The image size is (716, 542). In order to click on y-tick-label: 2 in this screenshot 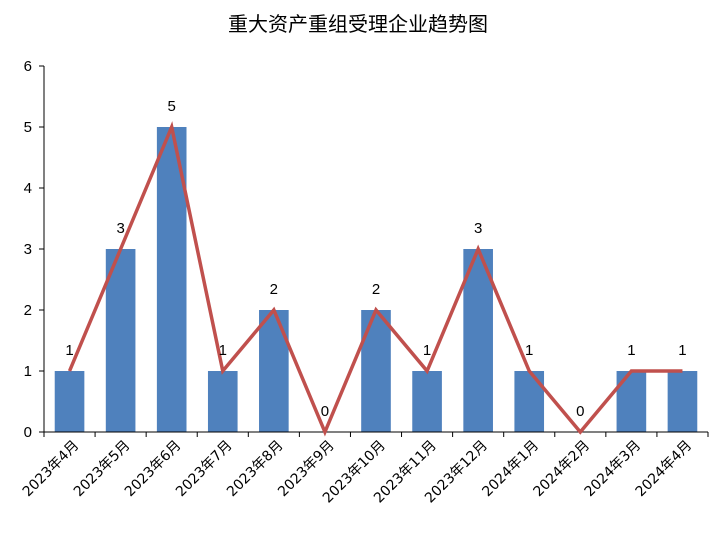, I will do `click(28, 310)`.